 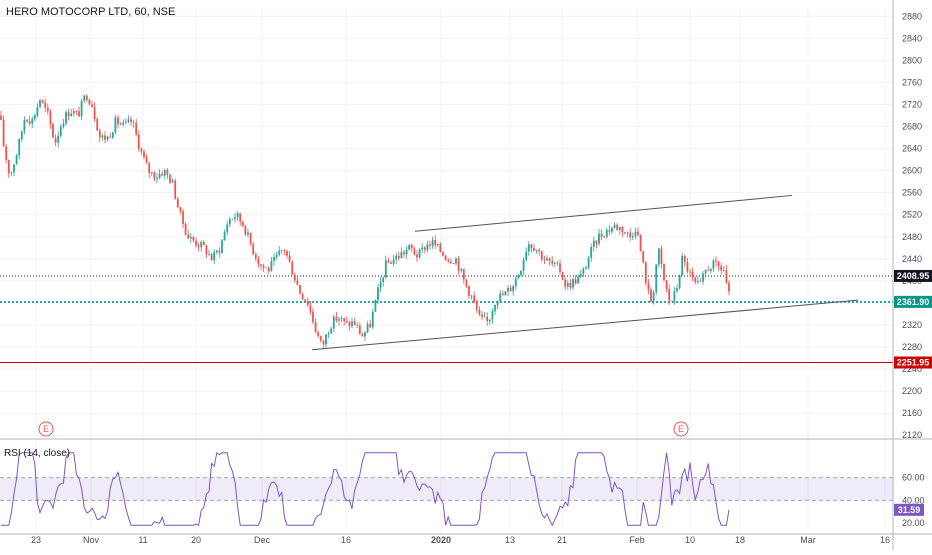 What do you see at coordinates (913, 301) in the screenshot?
I see `price-tag-support` at bounding box center [913, 301].